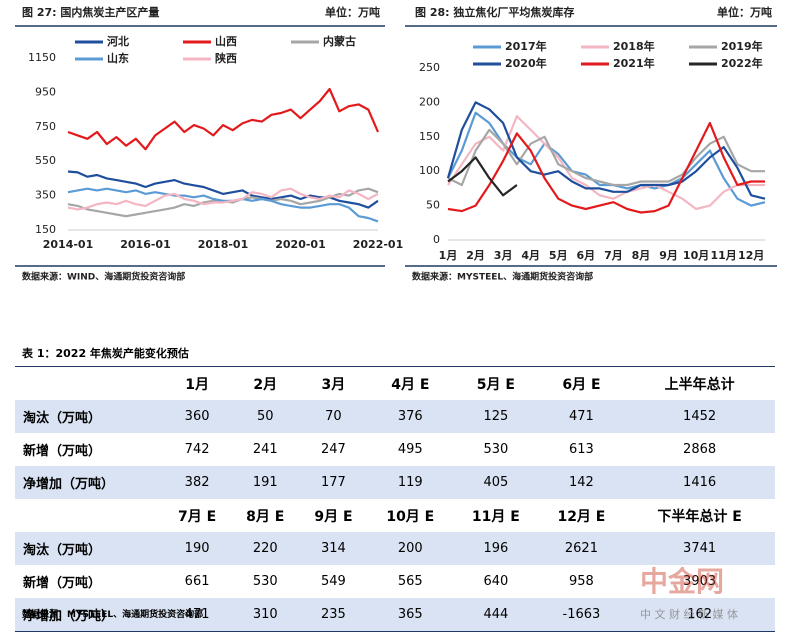 This screenshot has width=794, height=632. What do you see at coordinates (265, 516) in the screenshot?
I see `table-cell: 8月 E` at bounding box center [265, 516].